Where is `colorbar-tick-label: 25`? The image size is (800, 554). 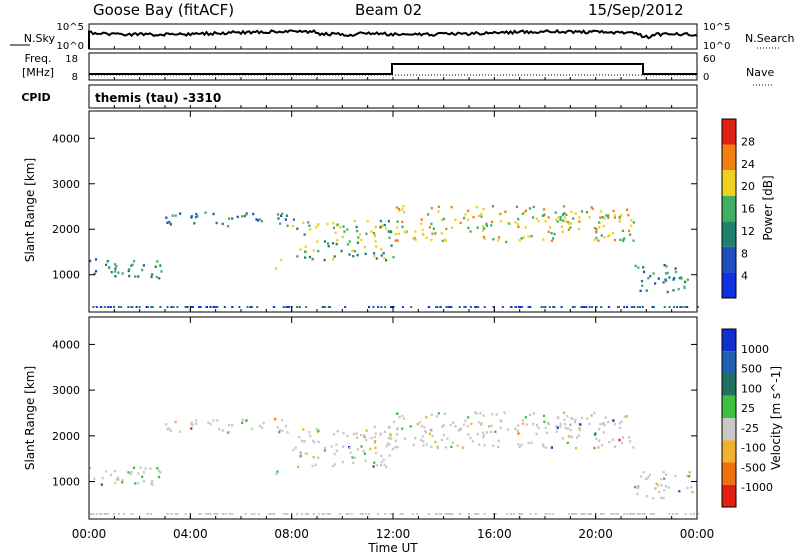
colorbar-tick-label: 25 is located at coordinates (748, 408).